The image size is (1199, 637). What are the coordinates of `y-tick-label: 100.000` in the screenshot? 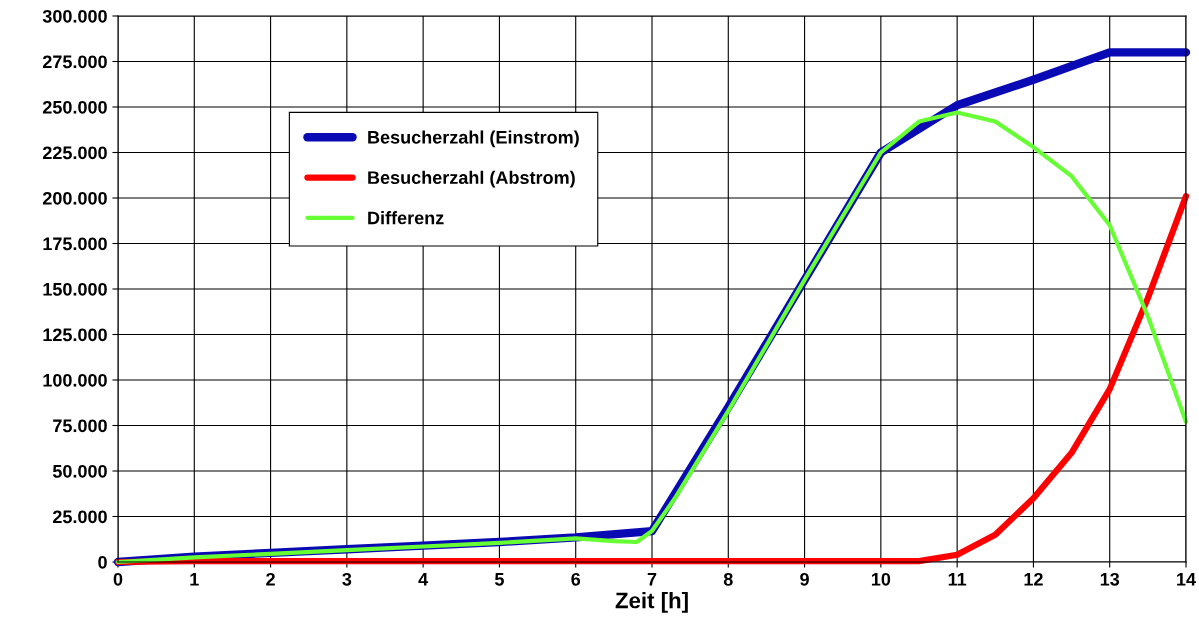 It's located at (75, 380).